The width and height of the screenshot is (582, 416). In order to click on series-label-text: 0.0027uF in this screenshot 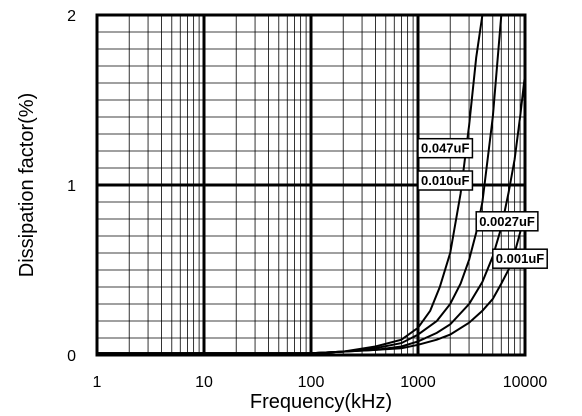, I will do `click(507, 221)`.